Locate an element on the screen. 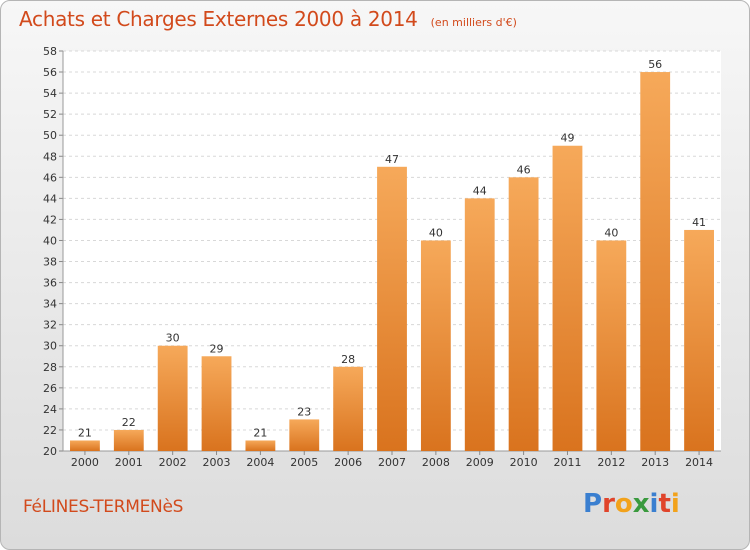  x-tick-label-2009: 2009 is located at coordinates (480, 462).